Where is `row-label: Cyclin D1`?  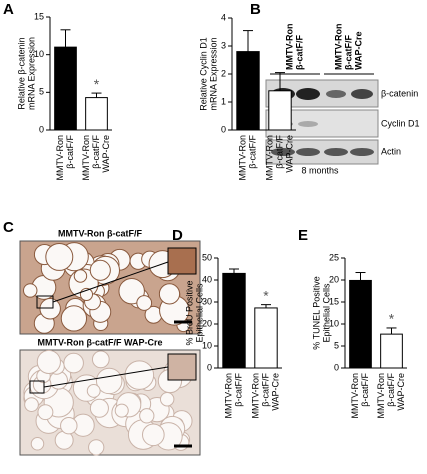 row-label: Cyclin D1 is located at coordinates (400, 123).